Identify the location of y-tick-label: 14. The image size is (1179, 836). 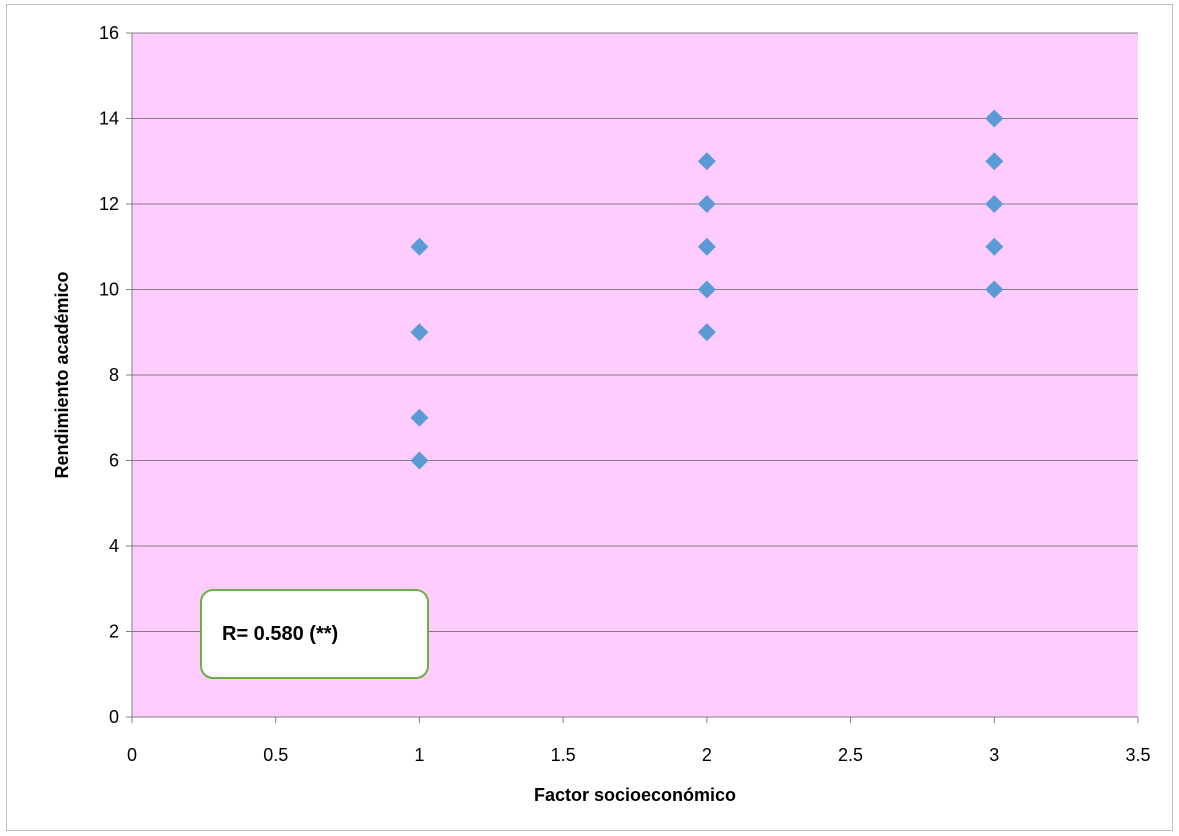
(109, 119).